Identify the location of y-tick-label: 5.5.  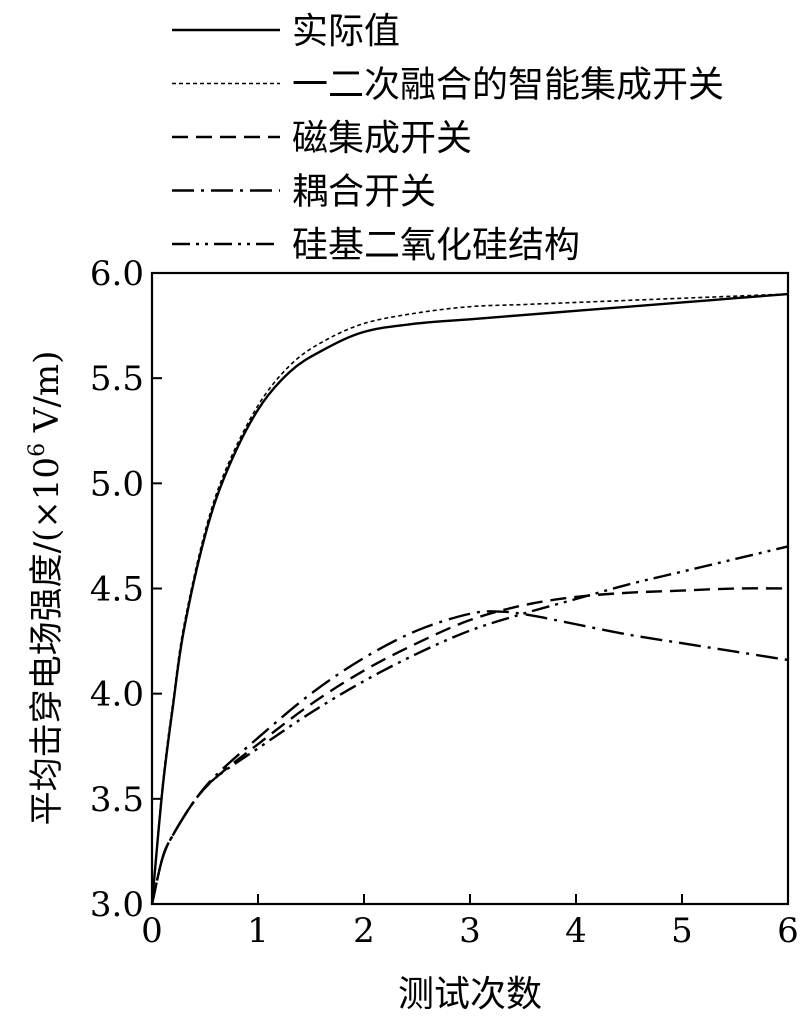
(117, 379).